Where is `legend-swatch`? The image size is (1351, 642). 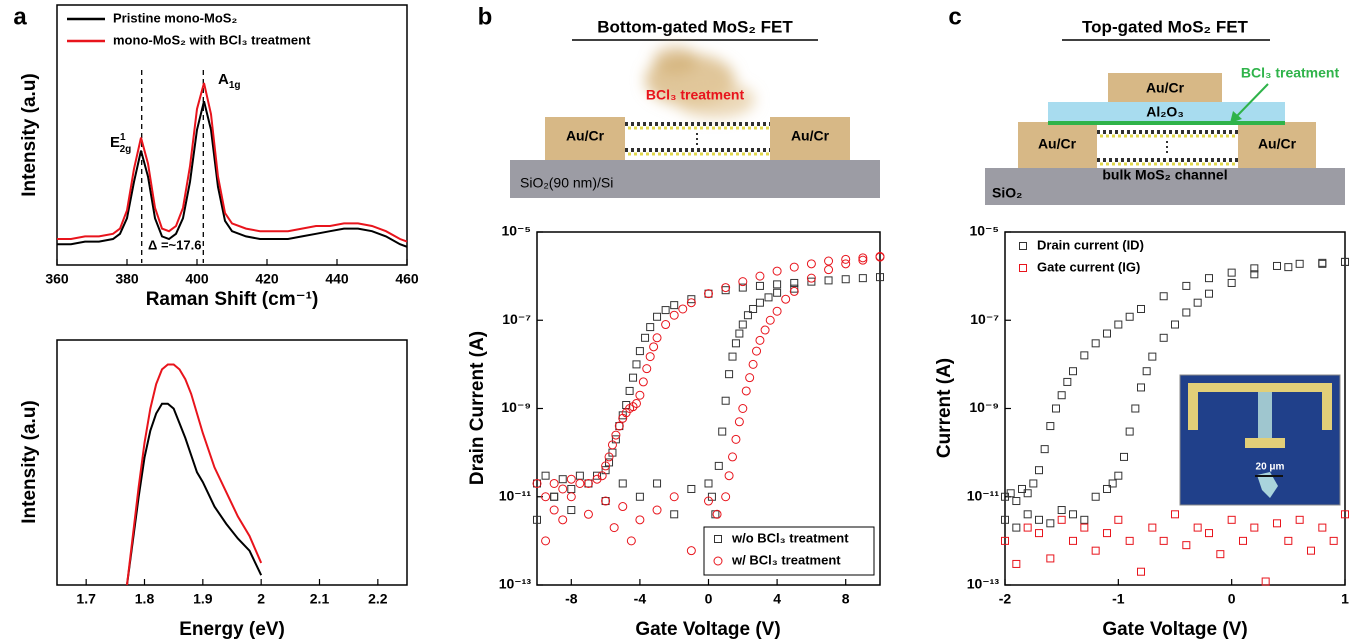 legend-swatch is located at coordinates (718, 561).